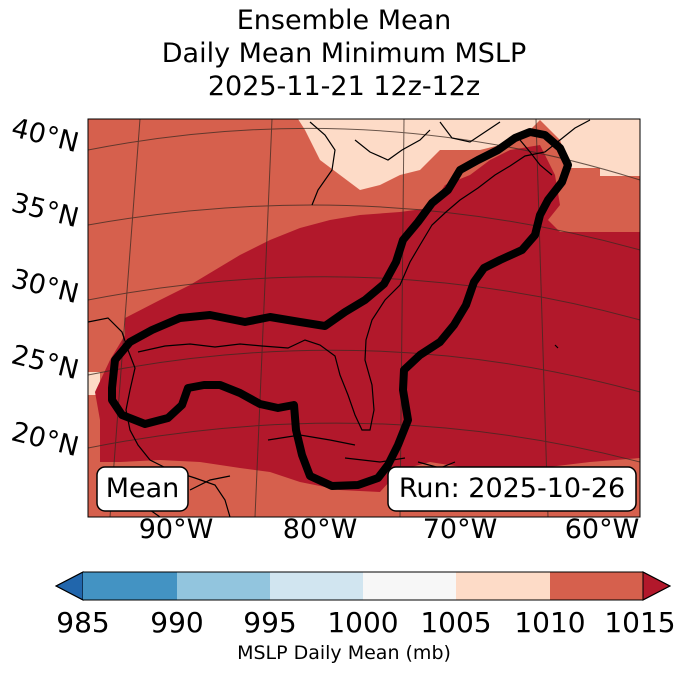  I want to click on run-label-box: Run: 2025-10-26, so click(512, 489).